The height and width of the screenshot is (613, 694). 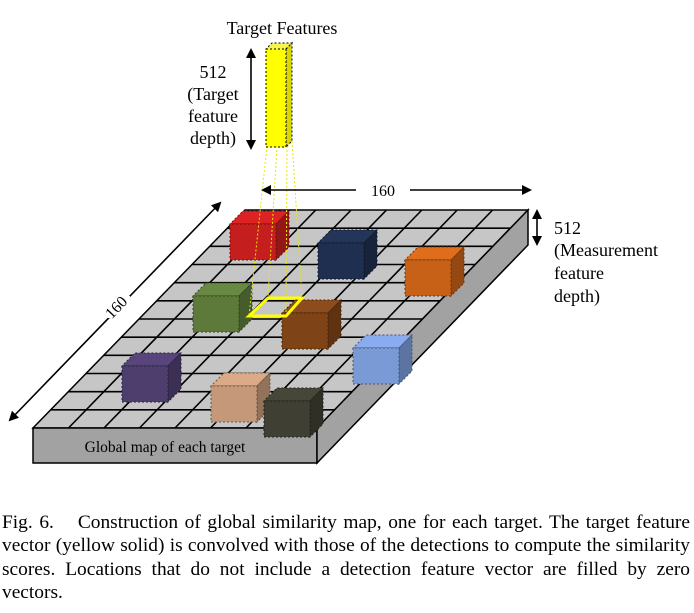 I want to click on measurement-depth-line-2: feature, so click(x=579, y=273).